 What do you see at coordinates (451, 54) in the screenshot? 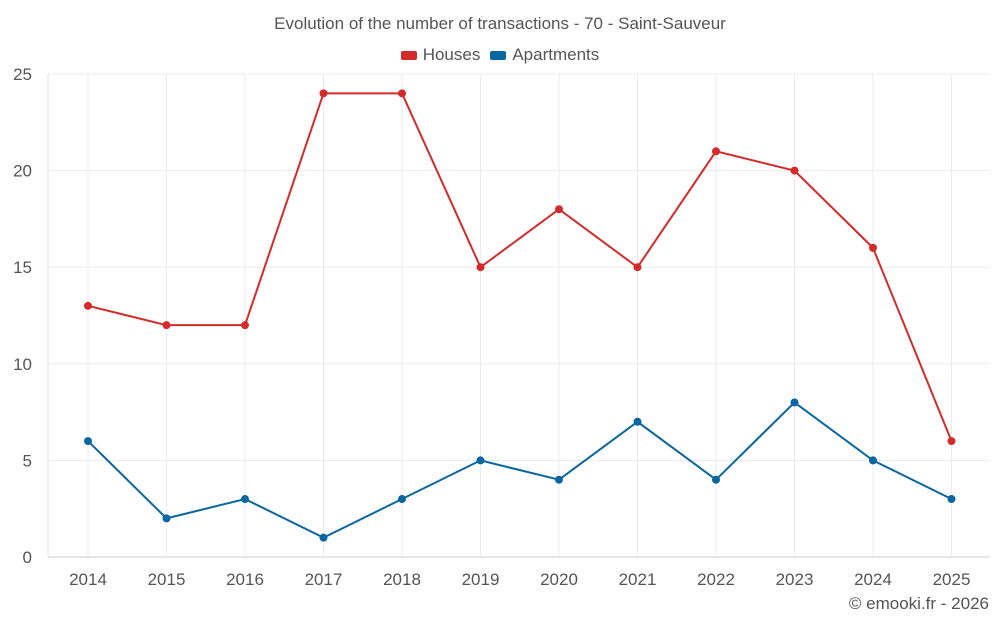
I see `legend-label-houses: Houses` at bounding box center [451, 54].